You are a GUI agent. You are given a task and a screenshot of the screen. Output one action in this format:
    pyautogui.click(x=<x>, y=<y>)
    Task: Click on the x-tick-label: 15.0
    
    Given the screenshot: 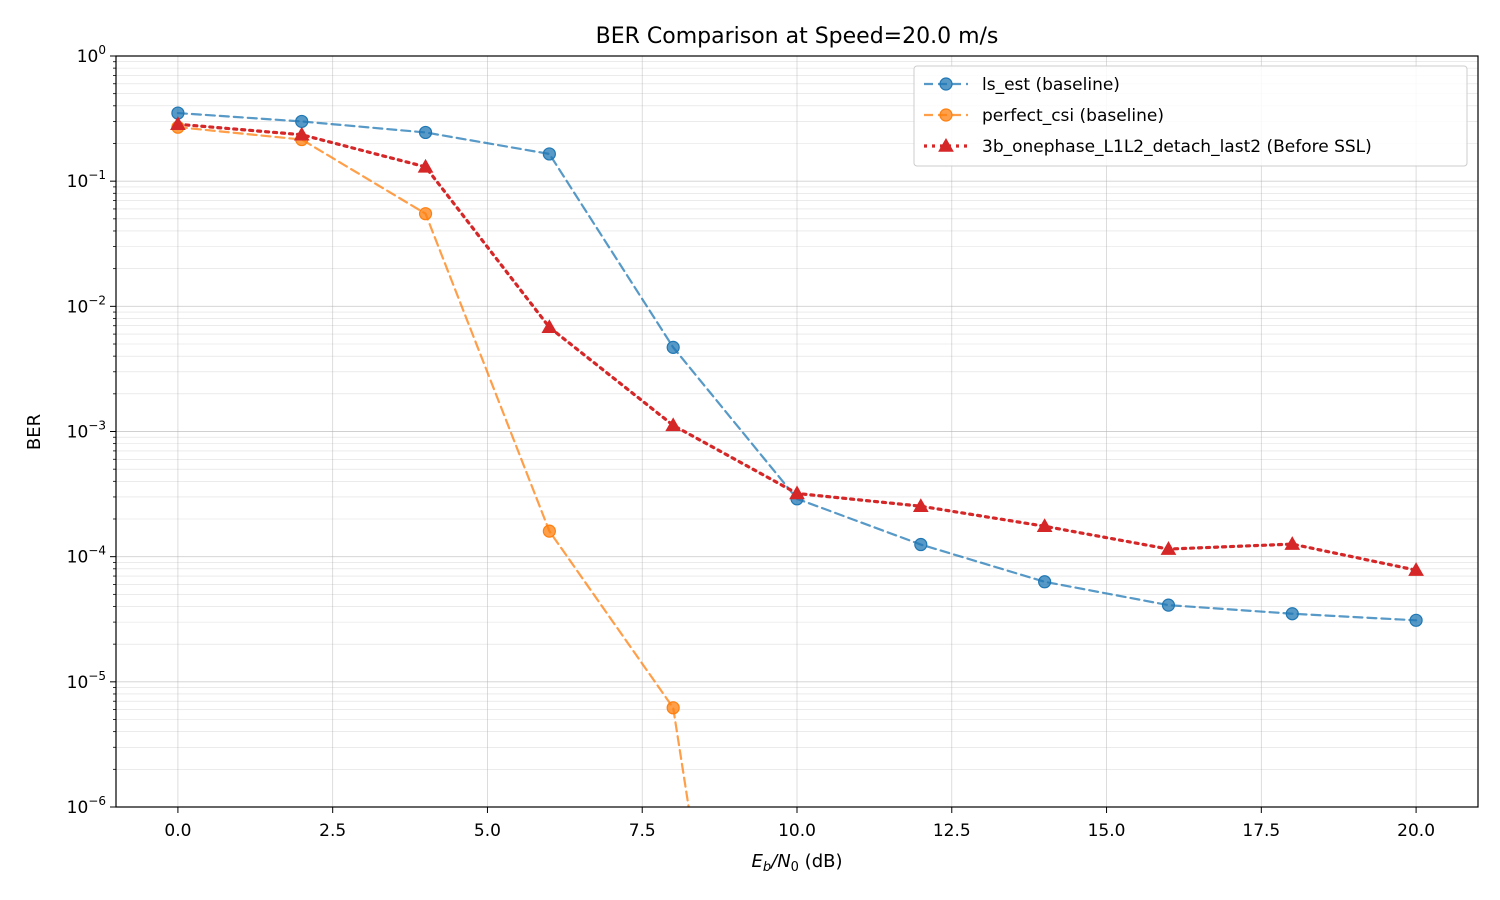 What is the action you would take?
    pyautogui.click(x=1107, y=831)
    